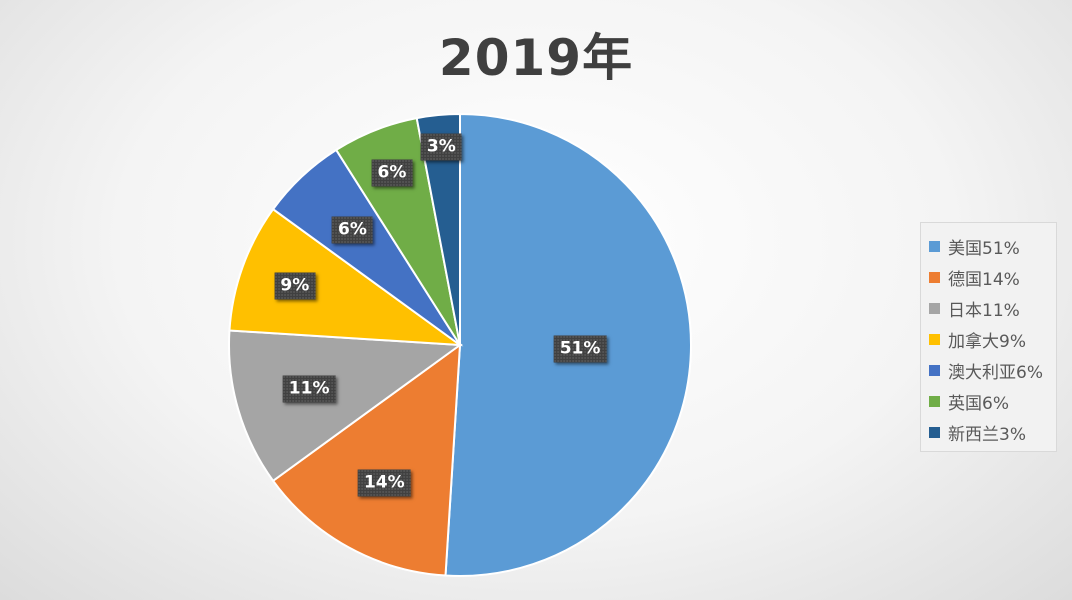  I want to click on legend-item: 新西兰3%, so click(992, 432).